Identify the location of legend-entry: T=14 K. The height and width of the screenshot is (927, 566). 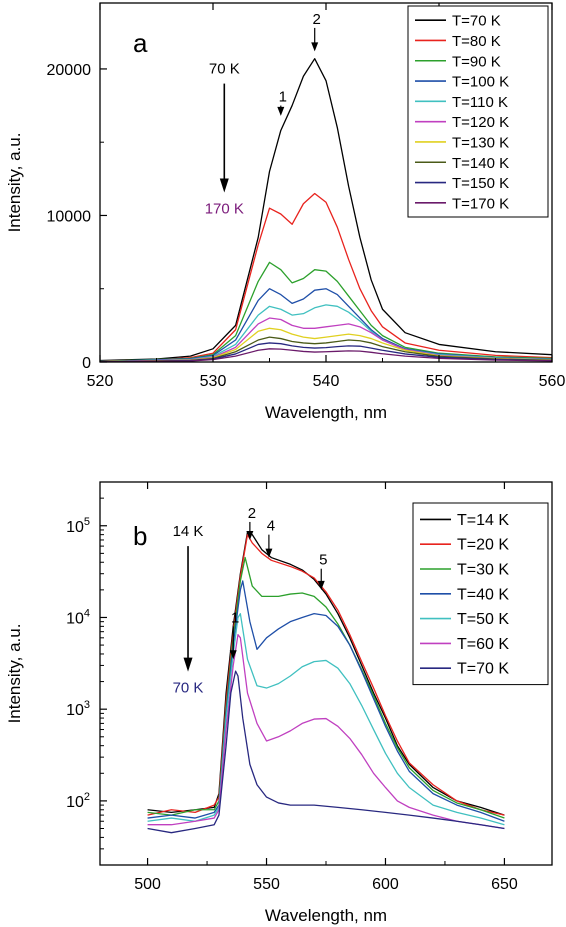
(483, 520).